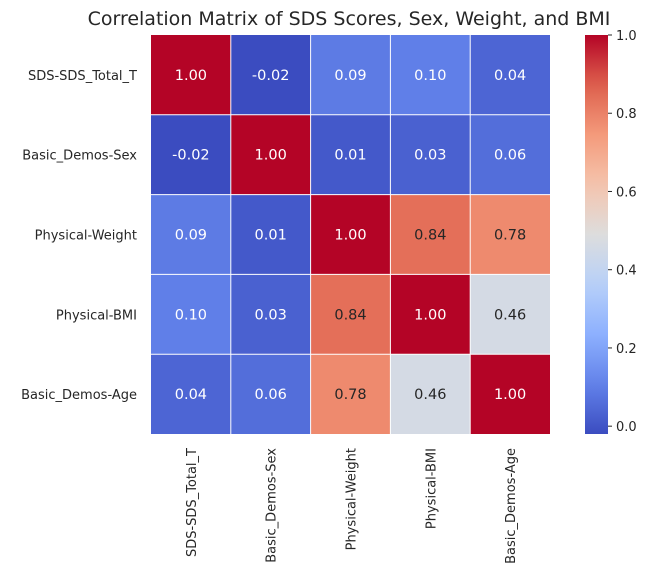 This screenshot has height=588, width=646. Describe the element at coordinates (82, 76) in the screenshot. I see `row-tick-label: SDS-SDS_Total_T` at that location.